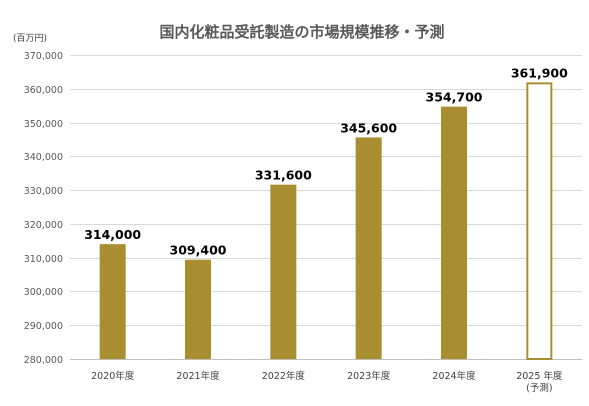  Describe the element at coordinates (43, 56) in the screenshot. I see `y-tick-label: 370,000` at that location.